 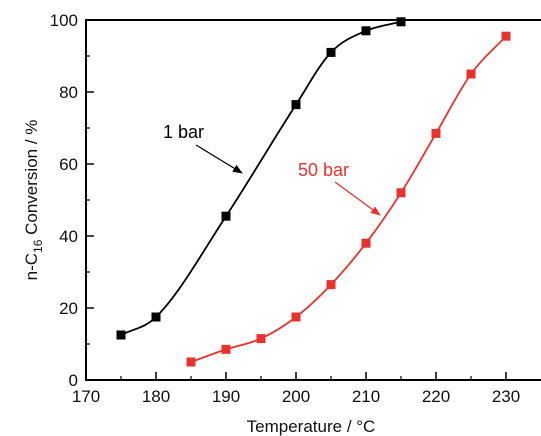 What do you see at coordinates (64, 20) in the screenshot?
I see `y-tick-label: 100` at bounding box center [64, 20].